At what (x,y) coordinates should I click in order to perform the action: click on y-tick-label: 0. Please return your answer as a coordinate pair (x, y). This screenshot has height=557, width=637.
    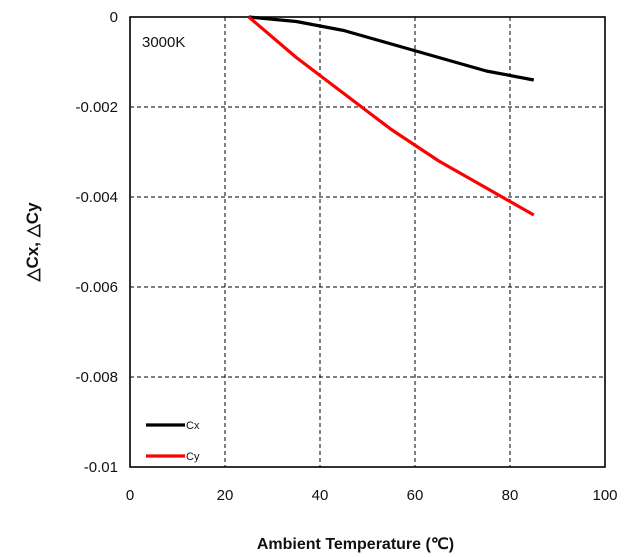
    Looking at the image, I should click on (114, 17).